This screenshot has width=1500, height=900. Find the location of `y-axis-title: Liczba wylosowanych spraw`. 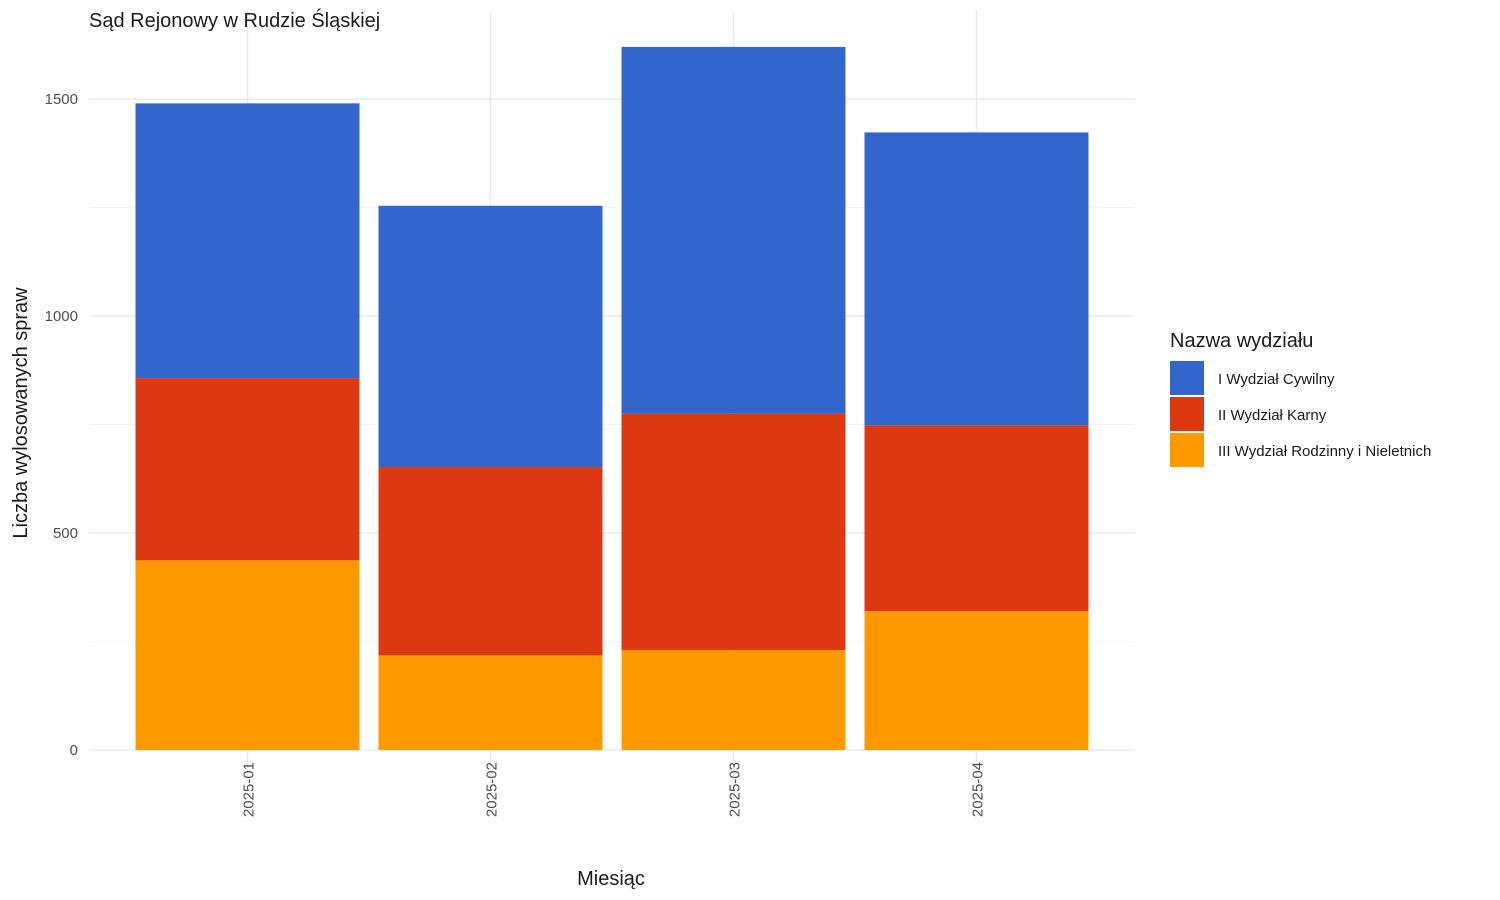

y-axis-title: Liczba wylosowanych spraw is located at coordinates (21, 413).